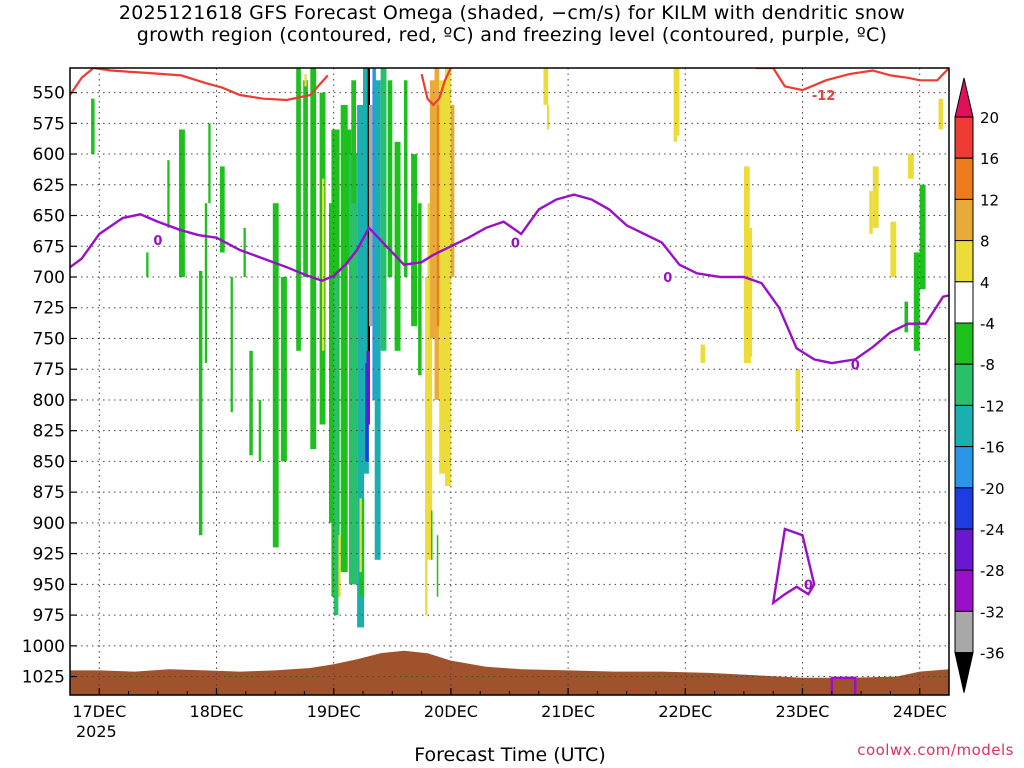 This screenshot has height=768, width=1024. What do you see at coordinates (964, 97) in the screenshot?
I see `colorbar-top-arrow` at bounding box center [964, 97].